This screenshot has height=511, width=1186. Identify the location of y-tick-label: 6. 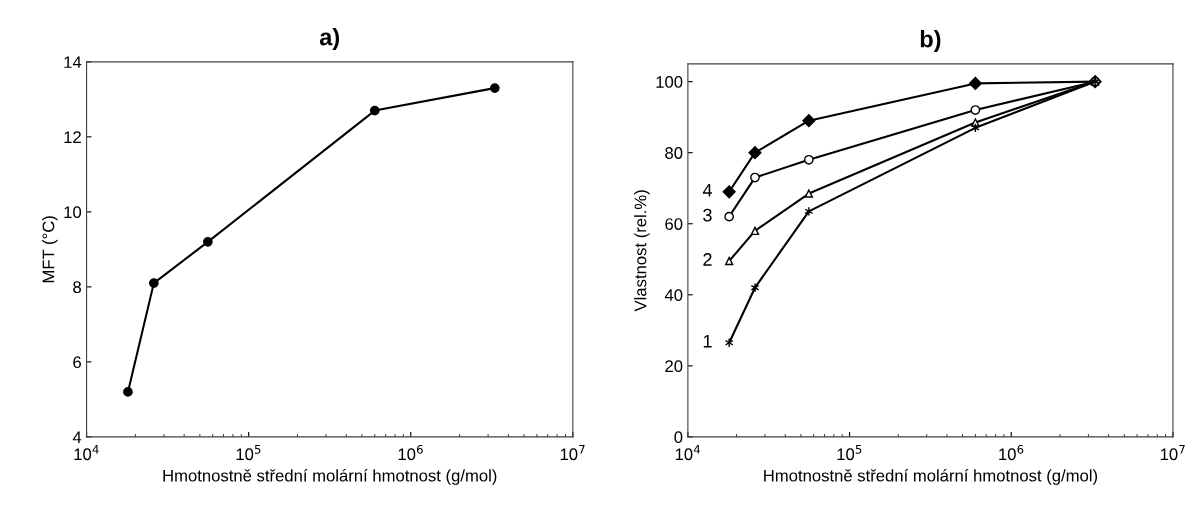
(77, 362).